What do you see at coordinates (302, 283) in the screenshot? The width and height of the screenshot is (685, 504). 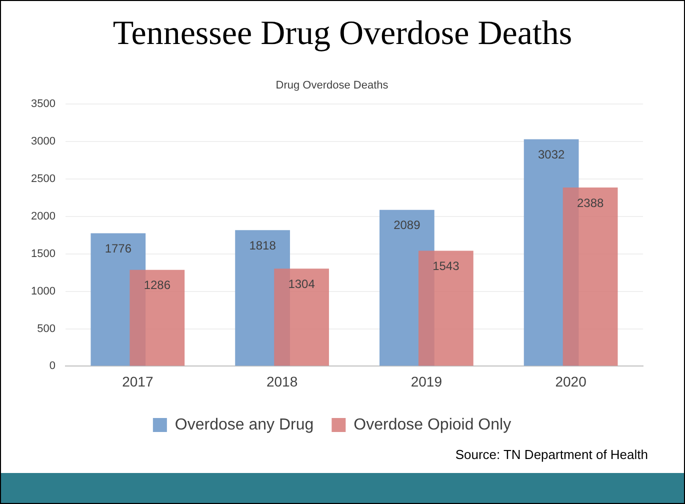 I see `data-label: 1304` at bounding box center [302, 283].